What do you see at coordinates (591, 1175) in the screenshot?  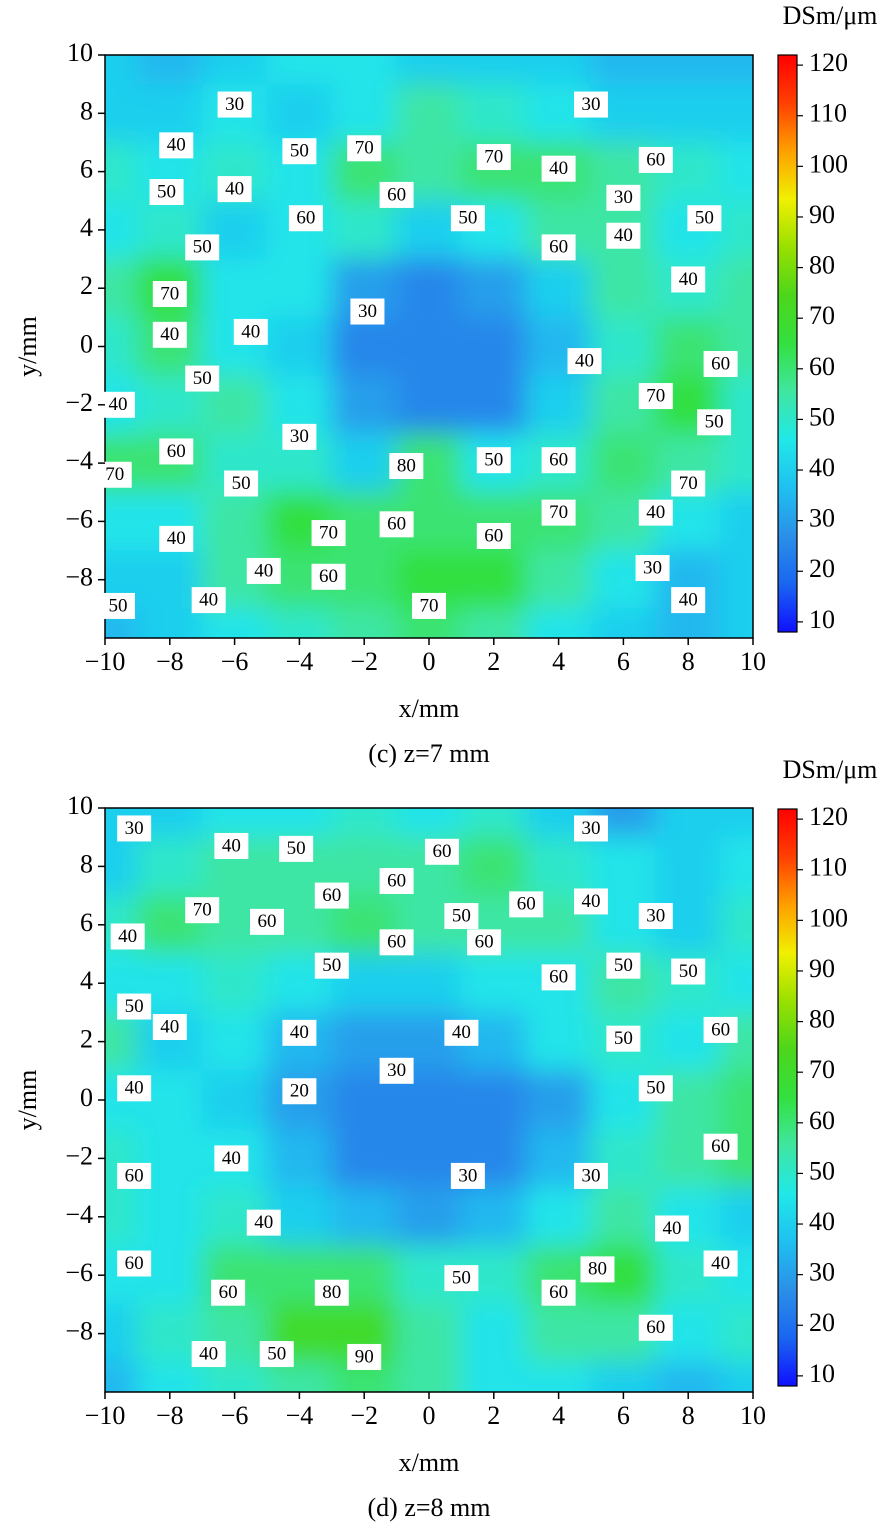 I see `contour-label: 30` at bounding box center [591, 1175].